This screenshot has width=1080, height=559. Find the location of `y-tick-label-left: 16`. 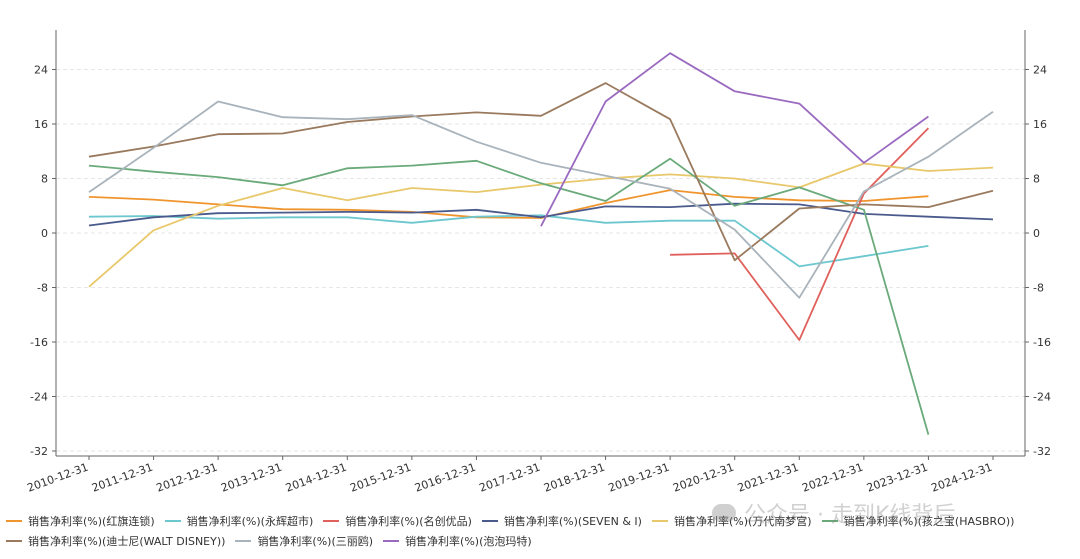

y-tick-label-left: 16 is located at coordinates (41, 124).